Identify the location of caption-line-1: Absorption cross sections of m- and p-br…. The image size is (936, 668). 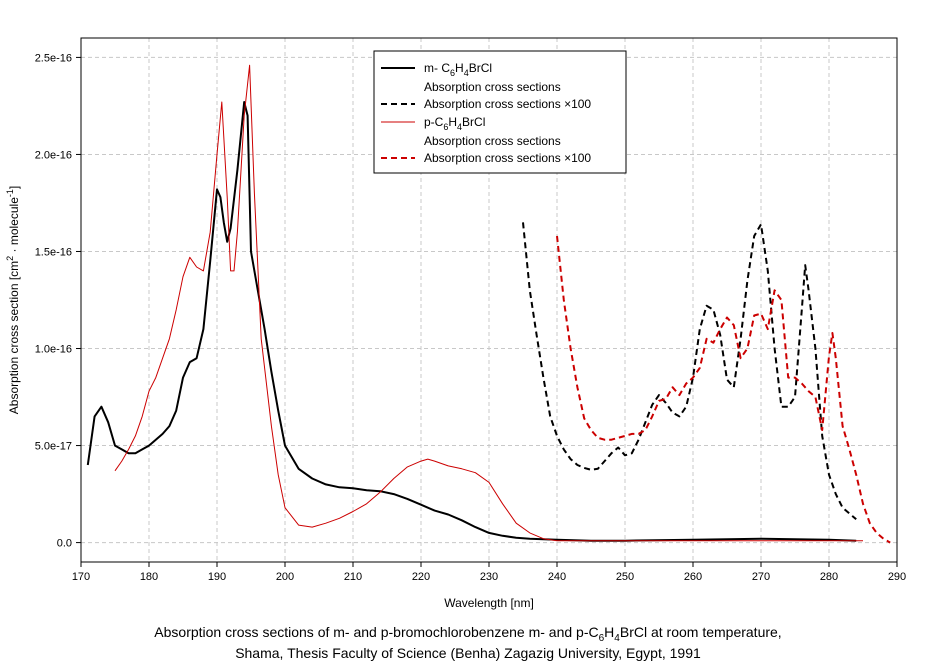
(468, 634).